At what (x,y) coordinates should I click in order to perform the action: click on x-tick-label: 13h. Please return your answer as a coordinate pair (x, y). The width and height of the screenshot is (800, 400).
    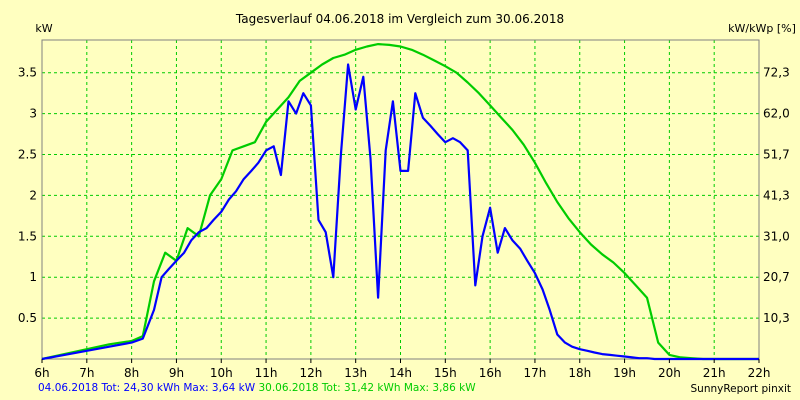
    Looking at the image, I should click on (355, 373).